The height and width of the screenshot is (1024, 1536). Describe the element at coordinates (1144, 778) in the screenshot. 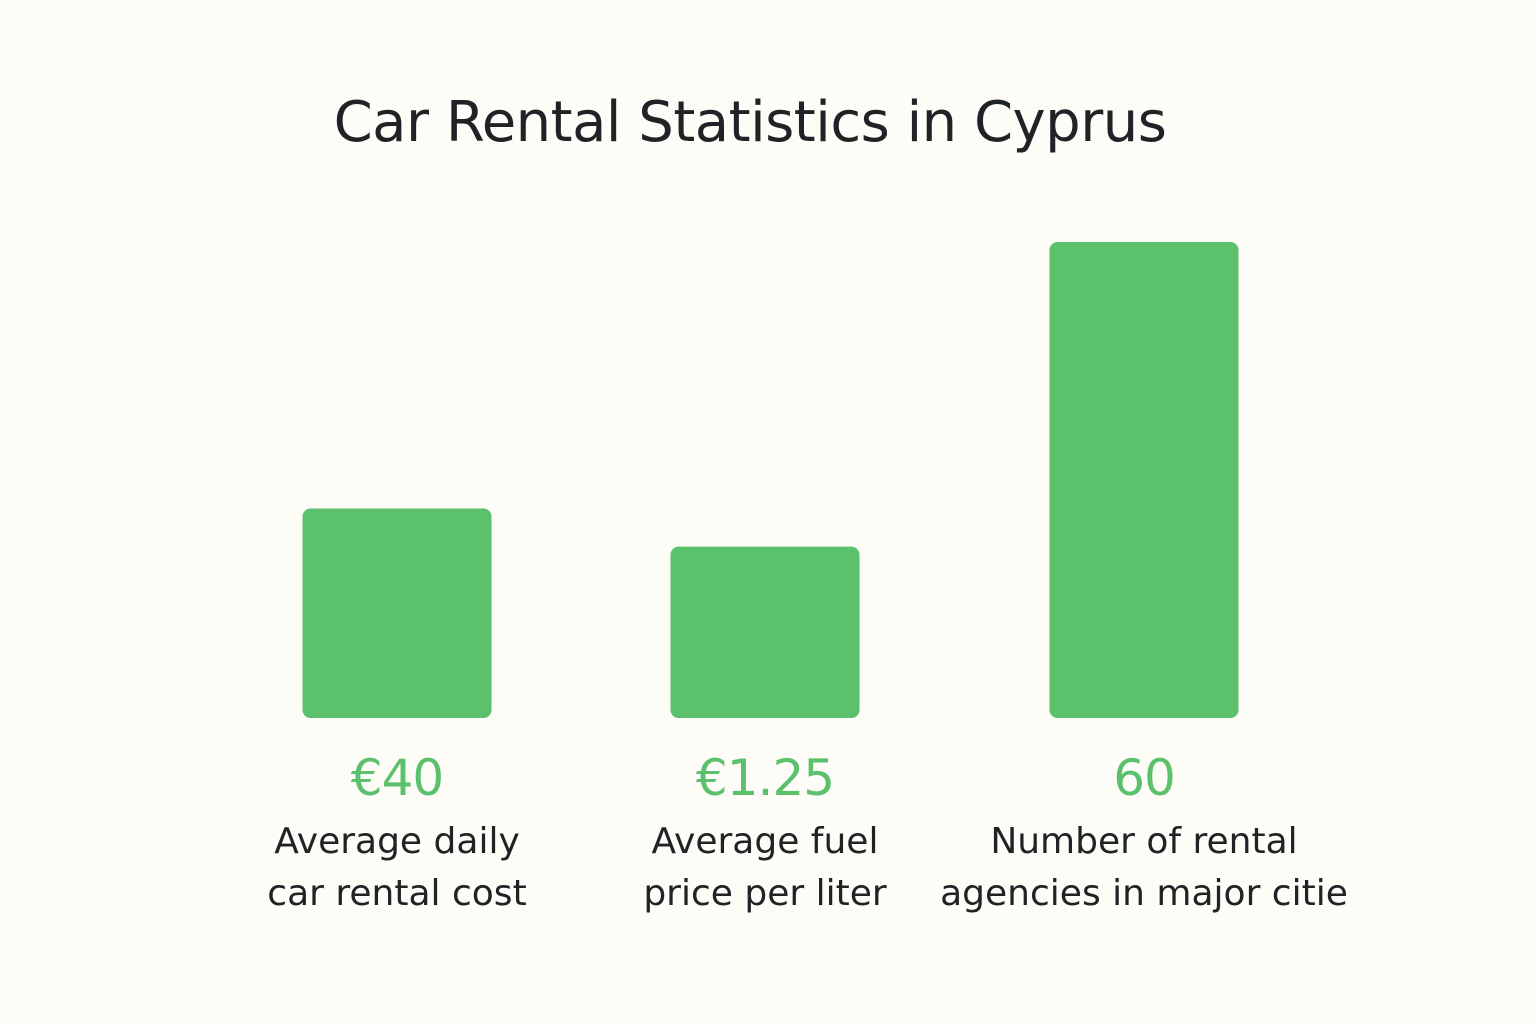

I see `value-label-3: 60` at that location.